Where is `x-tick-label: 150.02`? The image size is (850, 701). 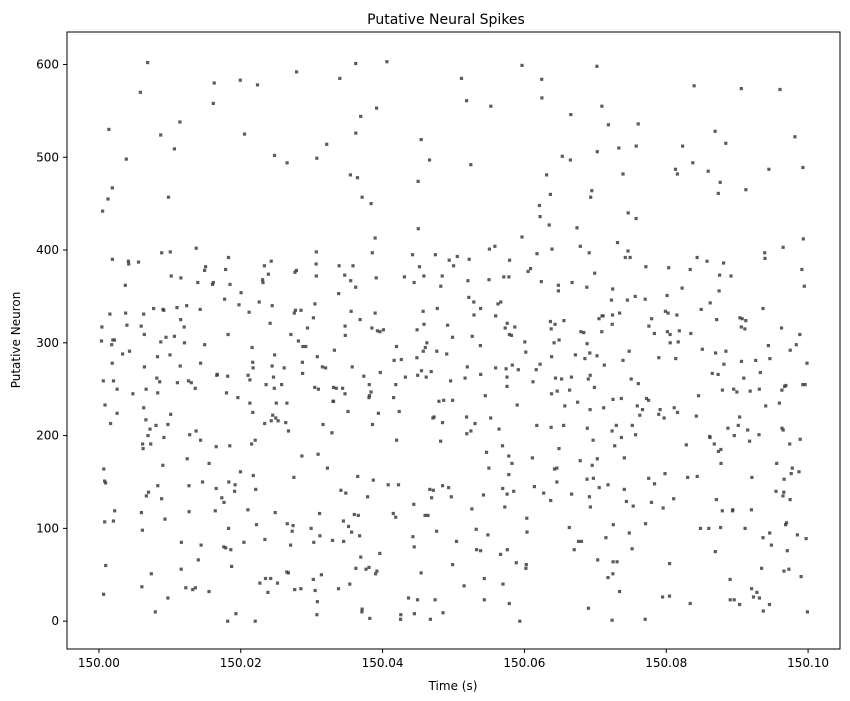
x-tick-label: 150.02 is located at coordinates (241, 663).